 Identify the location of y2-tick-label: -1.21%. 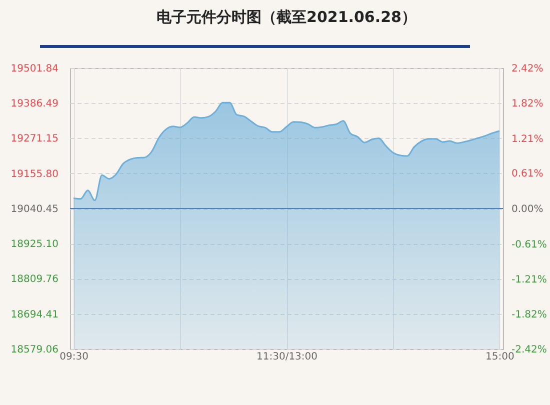
(529, 280).